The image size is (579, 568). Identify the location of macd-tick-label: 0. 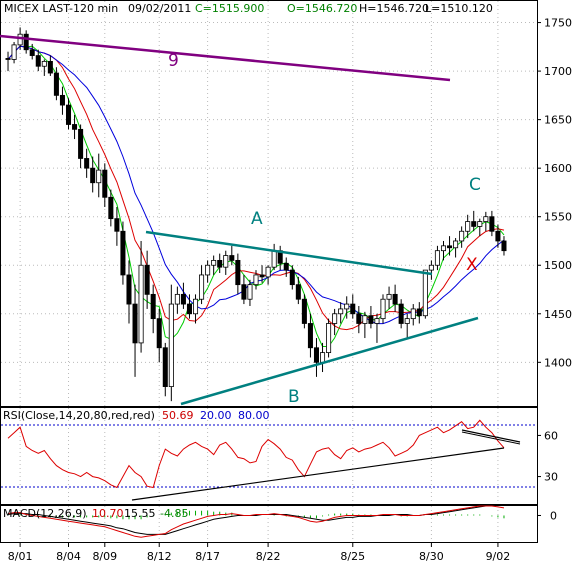
(553, 515).